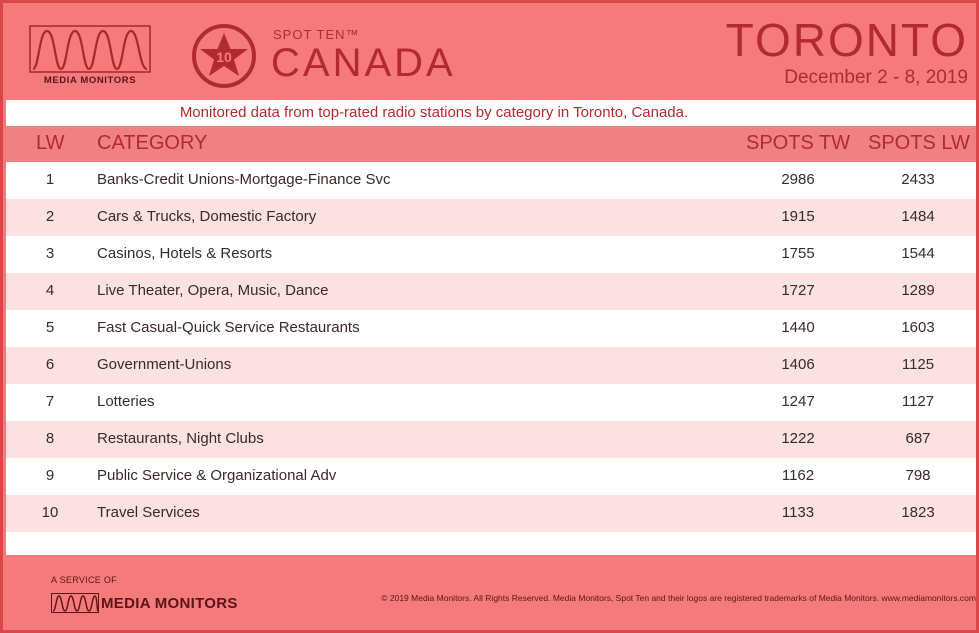  What do you see at coordinates (918, 512) in the screenshot?
I see `cell-spots-lw: 1823` at bounding box center [918, 512].